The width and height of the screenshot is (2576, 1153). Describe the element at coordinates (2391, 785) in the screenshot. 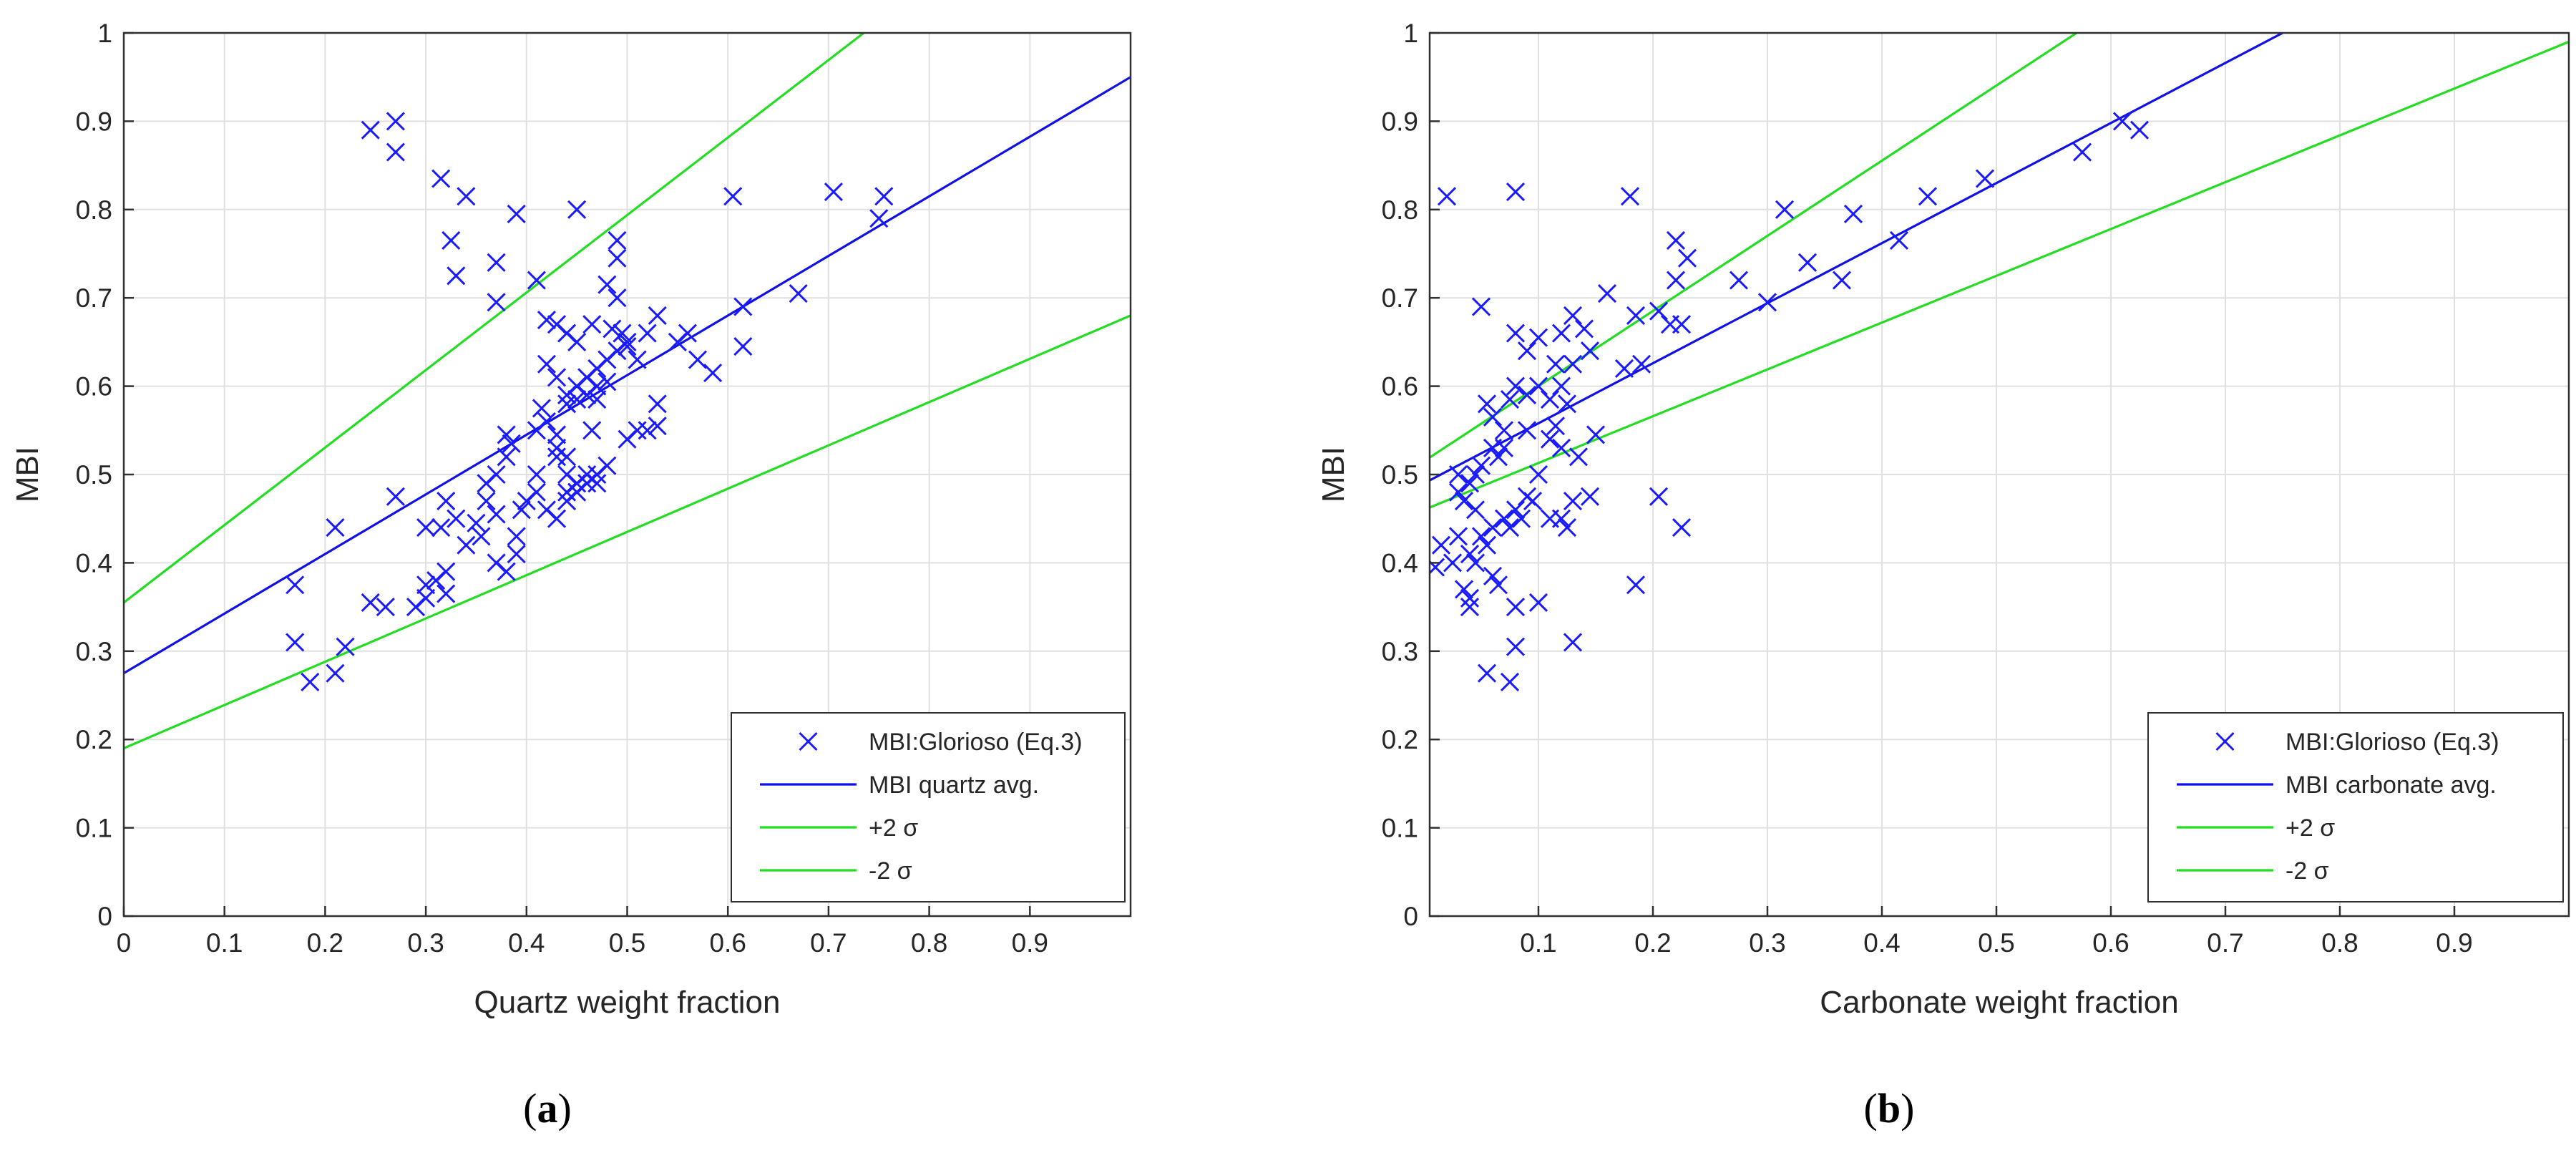

I see `legend-entry-label: MBI carbonate avg.` at that location.